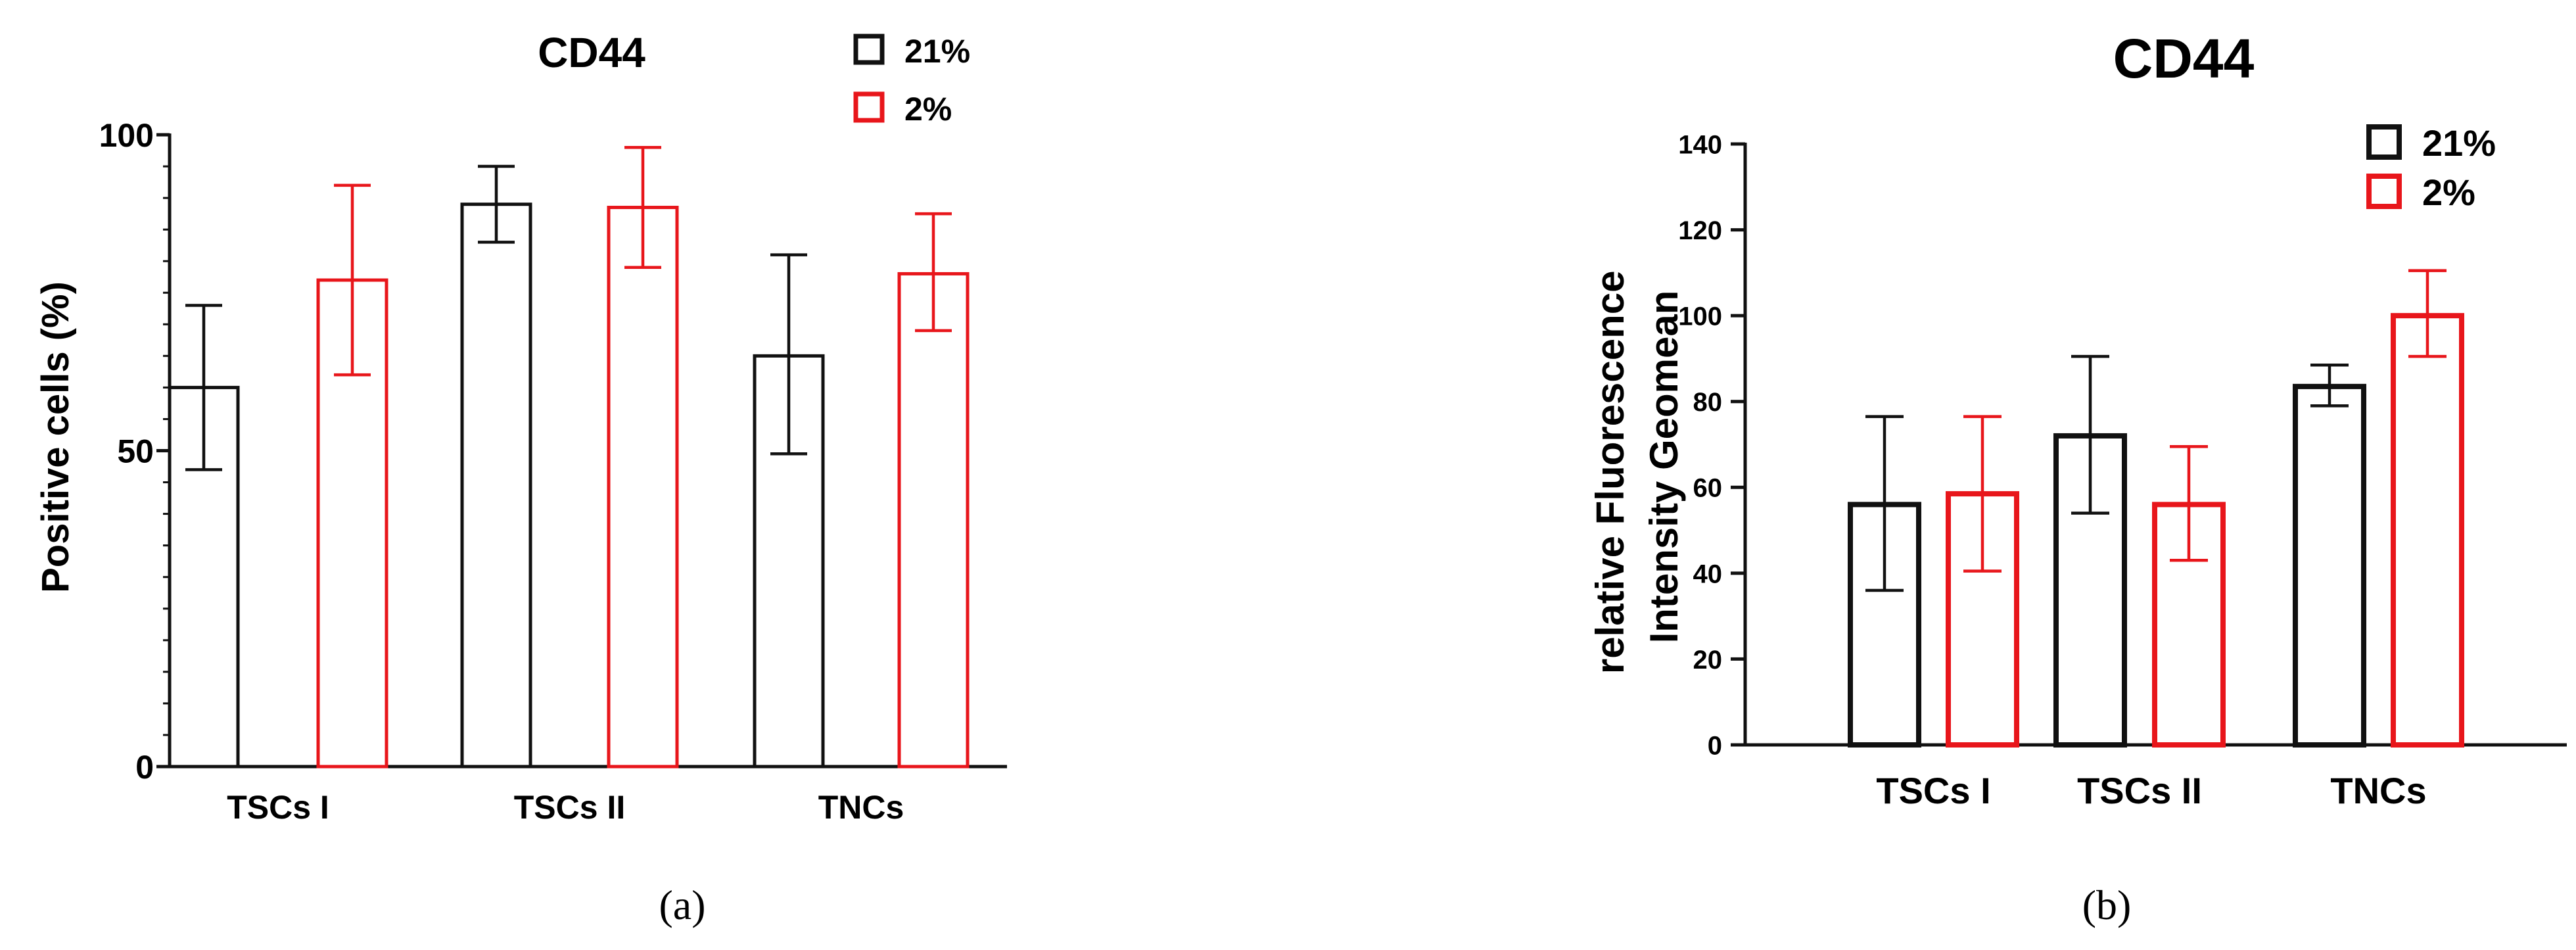 This screenshot has height=950, width=2576. I want to click on chart-b-x-tick-label: TSCs II, so click(2139, 790).